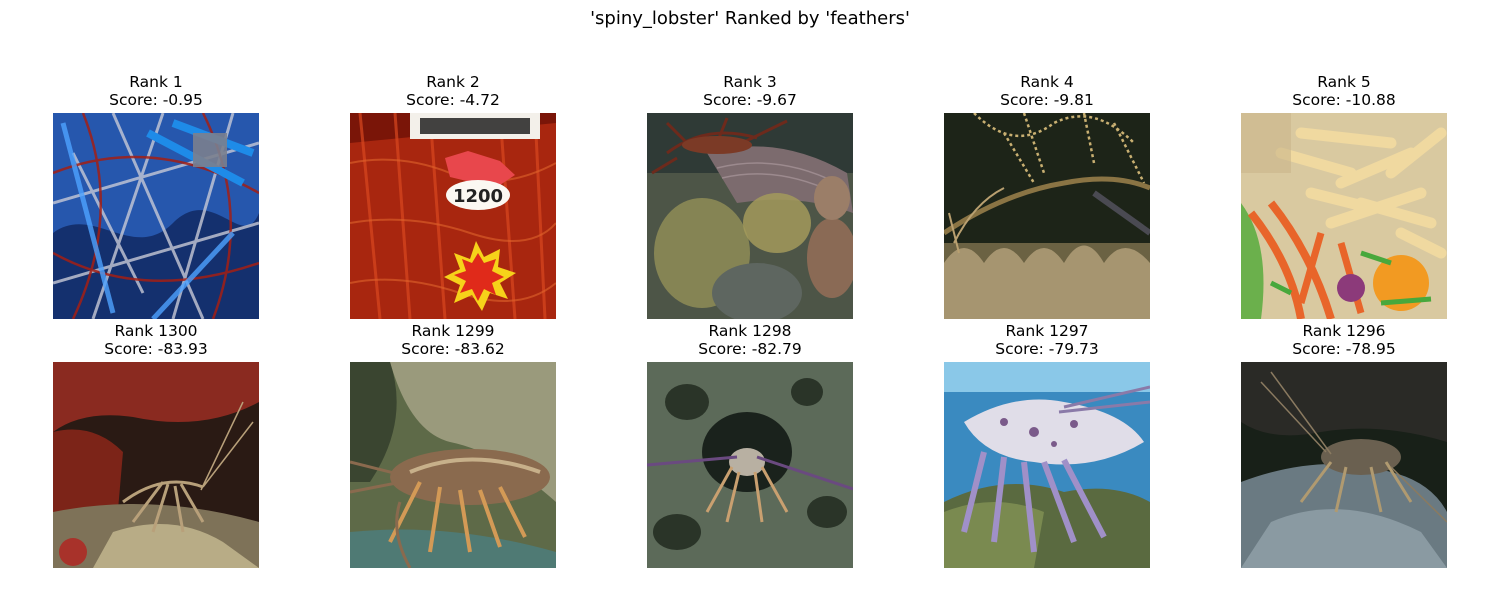  What do you see at coordinates (1047, 331) in the screenshot?
I see `rank-label: Rank 1297` at bounding box center [1047, 331].